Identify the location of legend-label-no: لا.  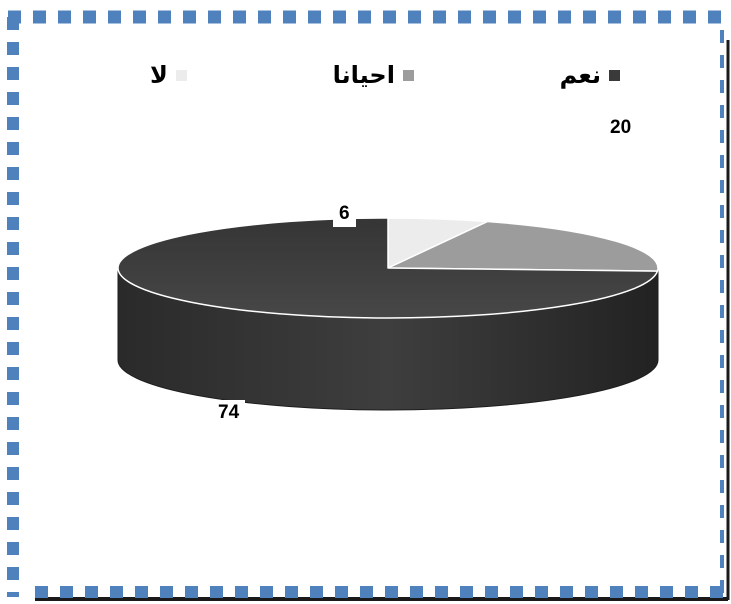
(159, 75).